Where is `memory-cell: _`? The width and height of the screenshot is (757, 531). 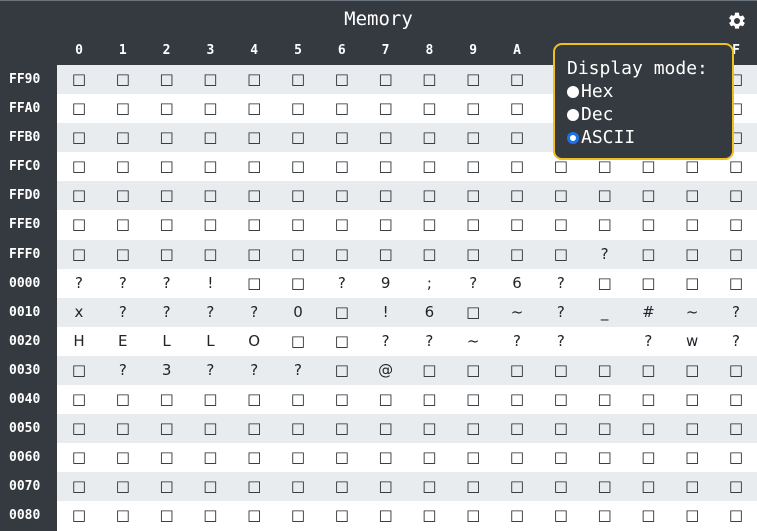
memory-cell: _ is located at coordinates (604, 311).